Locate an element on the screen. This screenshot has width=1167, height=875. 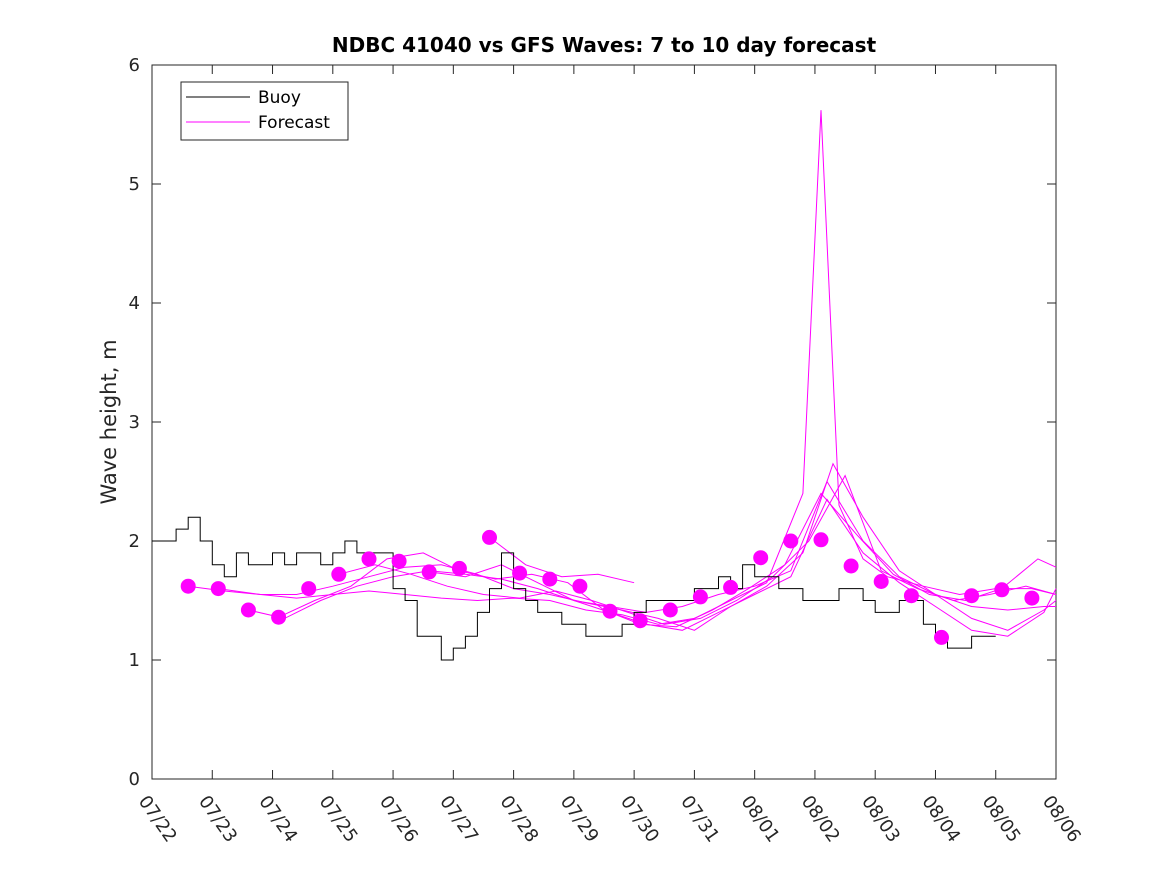
y-tick-label: 1 is located at coordinates (134, 660).